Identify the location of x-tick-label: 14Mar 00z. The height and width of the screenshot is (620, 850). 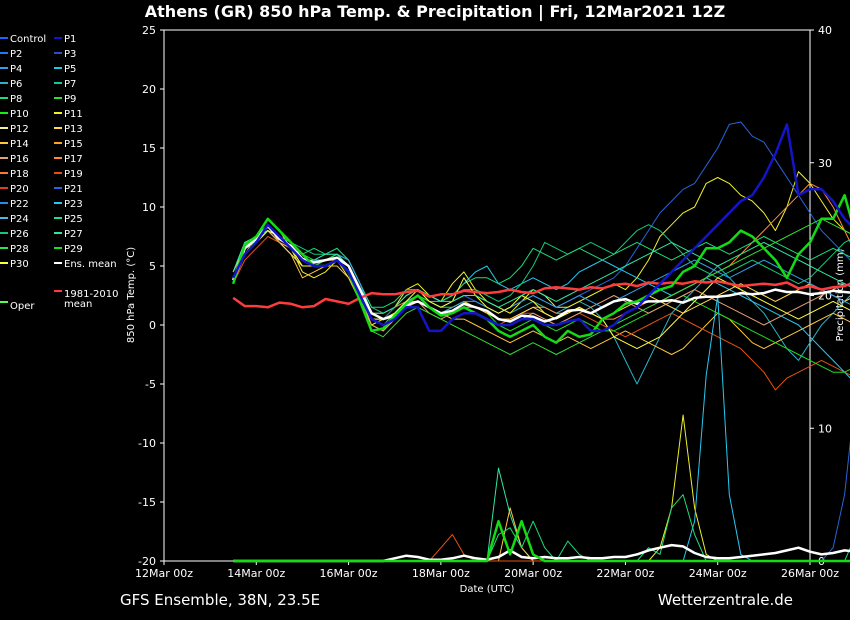
(256, 573).